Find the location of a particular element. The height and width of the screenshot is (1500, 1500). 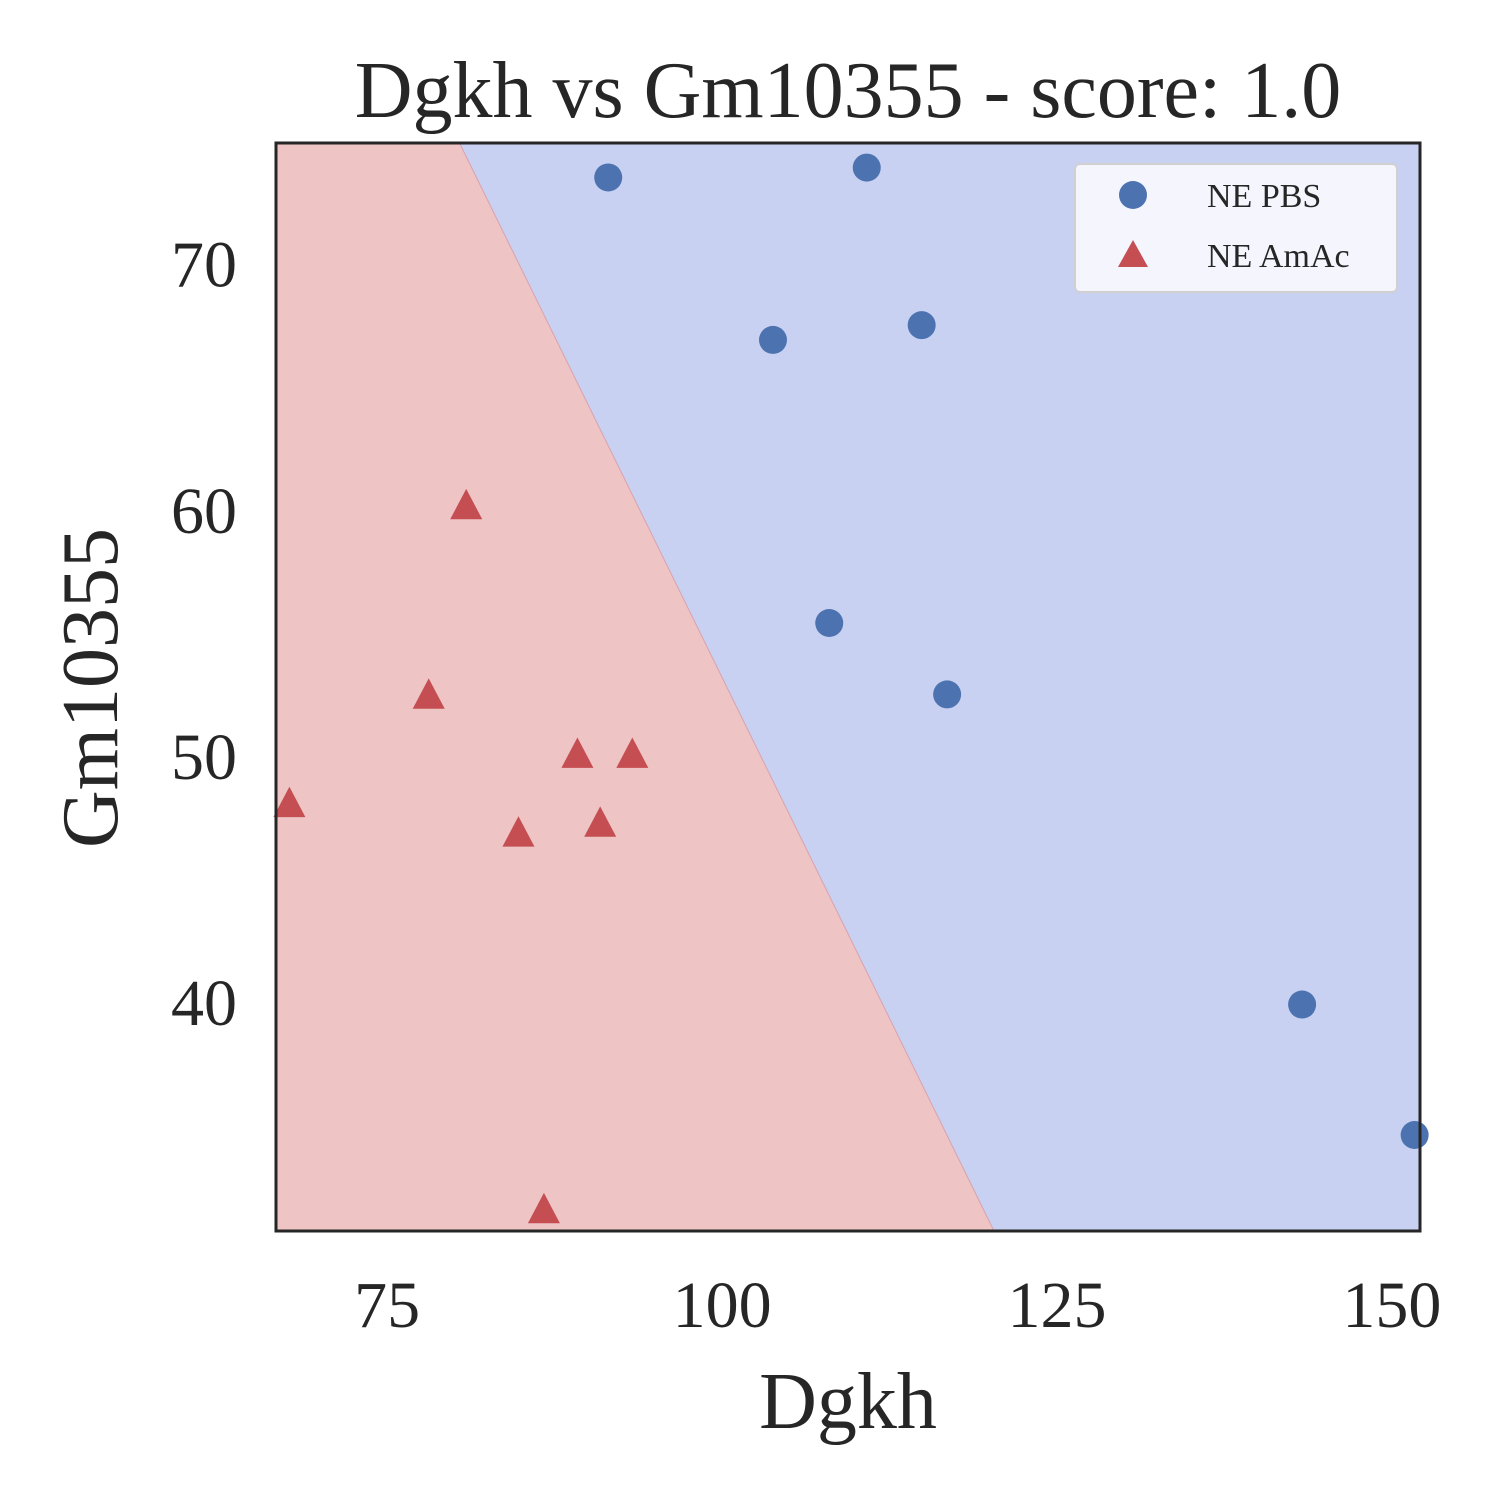

y-tick-label: 40 is located at coordinates (204, 1003).